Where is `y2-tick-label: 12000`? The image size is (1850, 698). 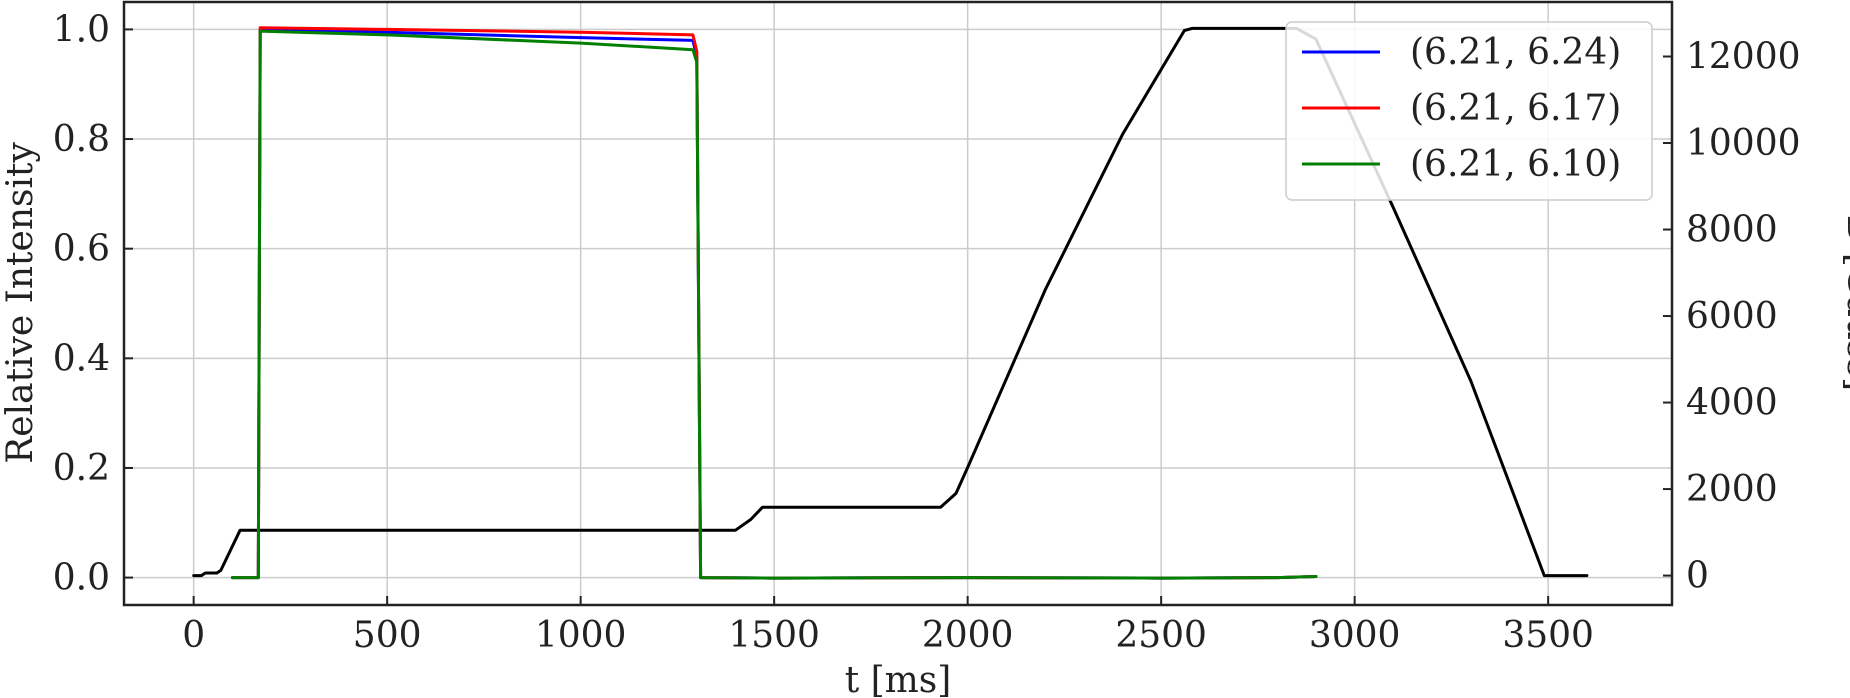 y2-tick-label: 12000 is located at coordinates (1743, 57).